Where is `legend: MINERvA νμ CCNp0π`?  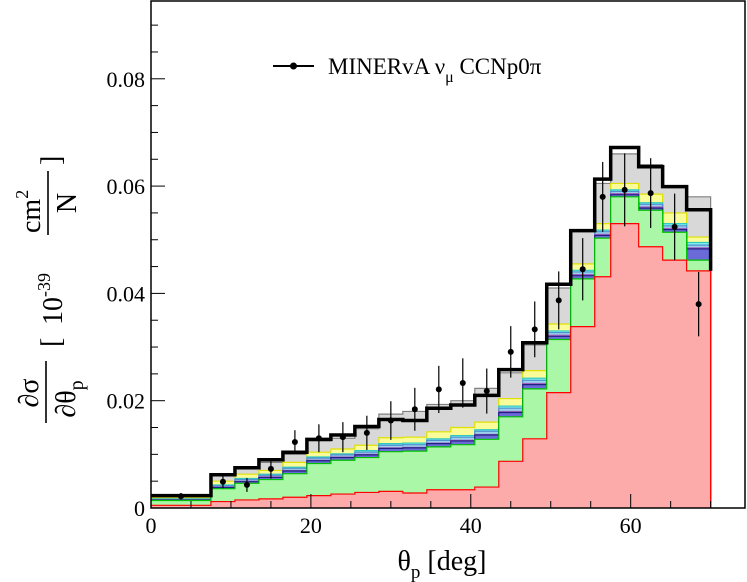
legend: MINERvA νμ CCNp0π is located at coordinates (407, 70).